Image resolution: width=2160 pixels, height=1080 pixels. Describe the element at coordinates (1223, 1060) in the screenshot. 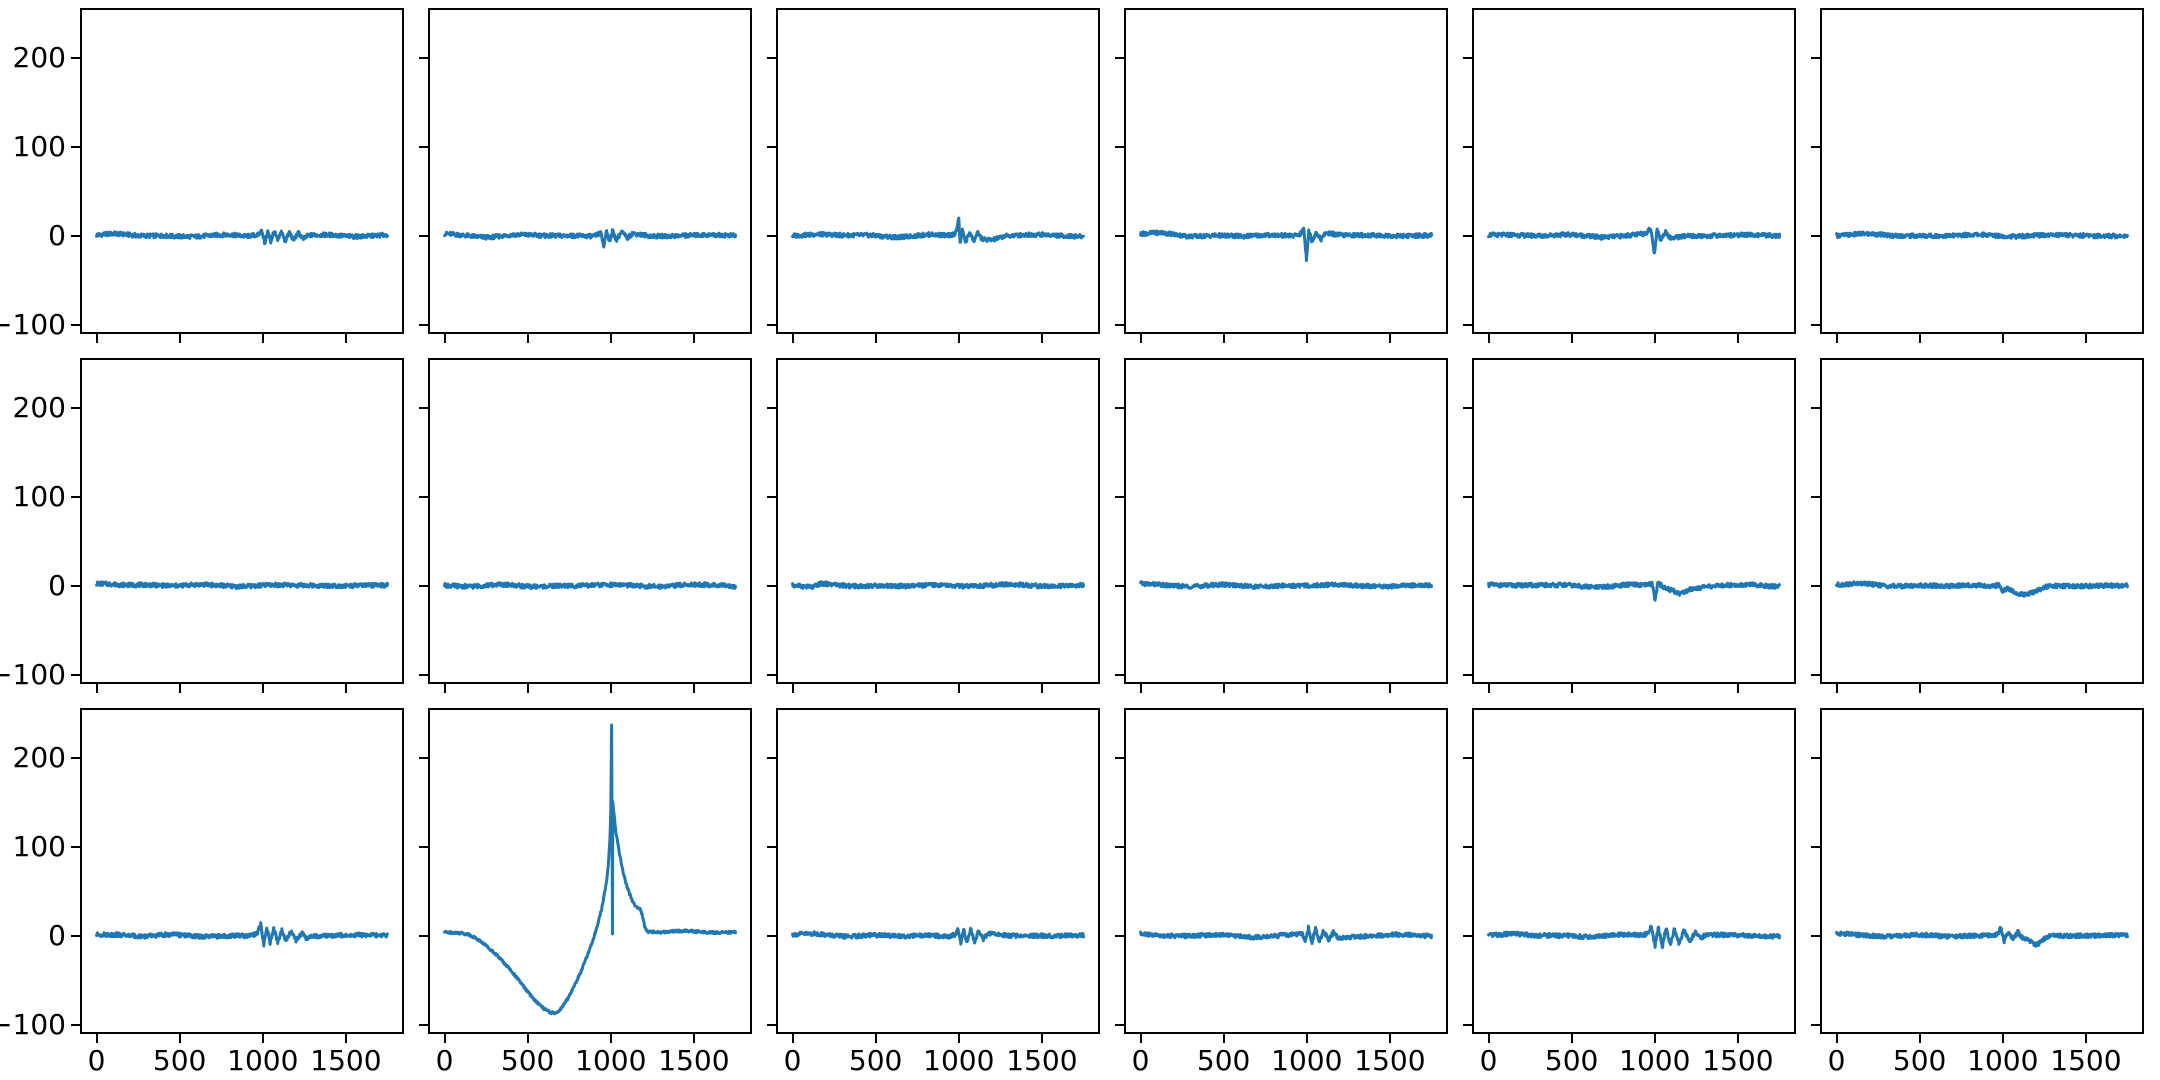

I see `x-tick-label: 500` at that location.